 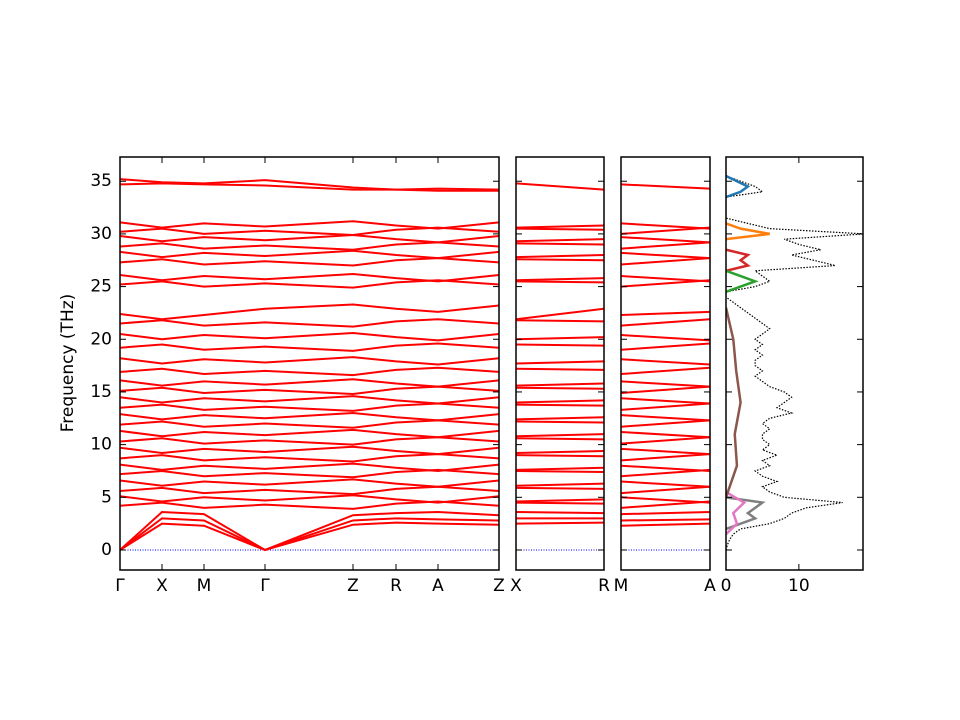 I want to click on y-tick-label: 5, so click(x=106, y=497).